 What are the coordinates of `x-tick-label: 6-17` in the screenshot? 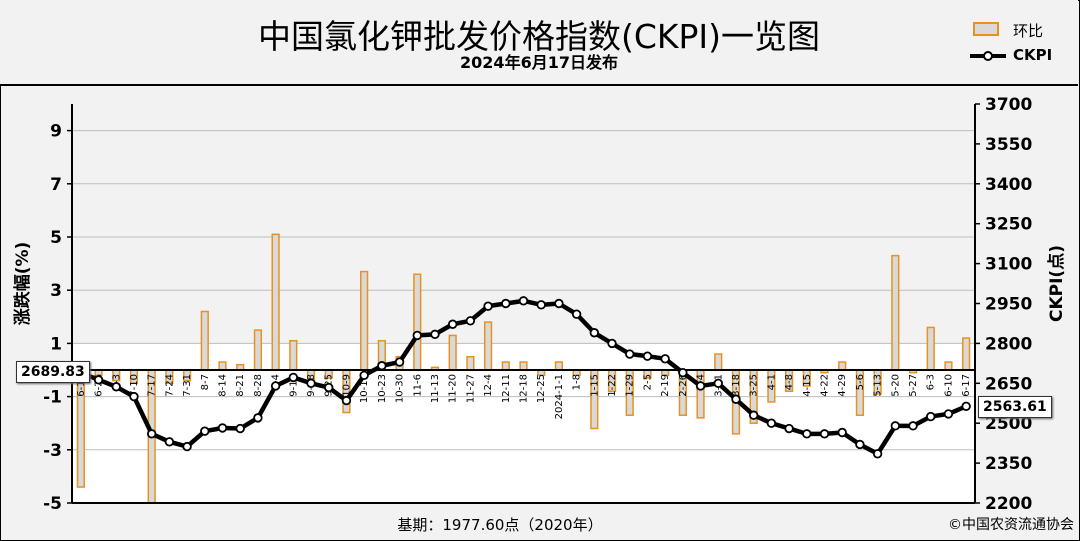 It's located at (966, 385).